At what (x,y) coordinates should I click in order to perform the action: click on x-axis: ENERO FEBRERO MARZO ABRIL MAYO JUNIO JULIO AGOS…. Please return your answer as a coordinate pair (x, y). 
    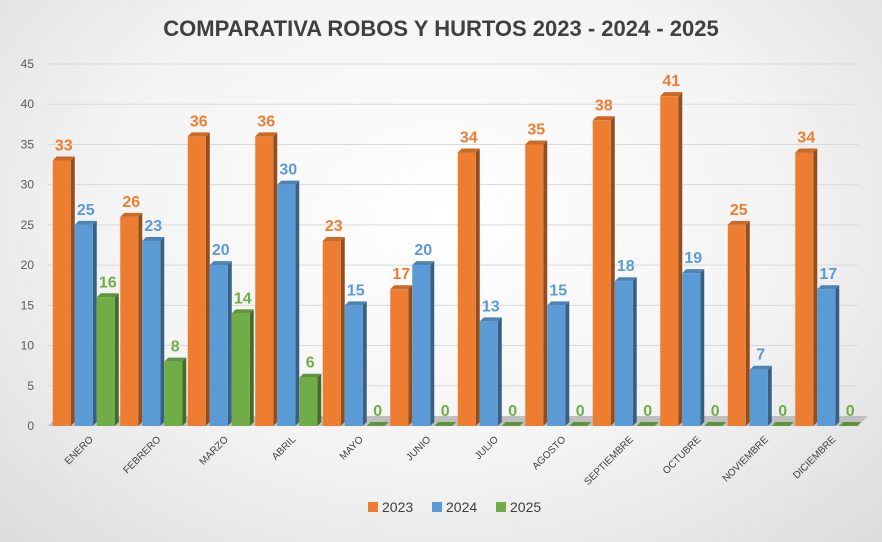
    Looking at the image, I should click on (451, 461).